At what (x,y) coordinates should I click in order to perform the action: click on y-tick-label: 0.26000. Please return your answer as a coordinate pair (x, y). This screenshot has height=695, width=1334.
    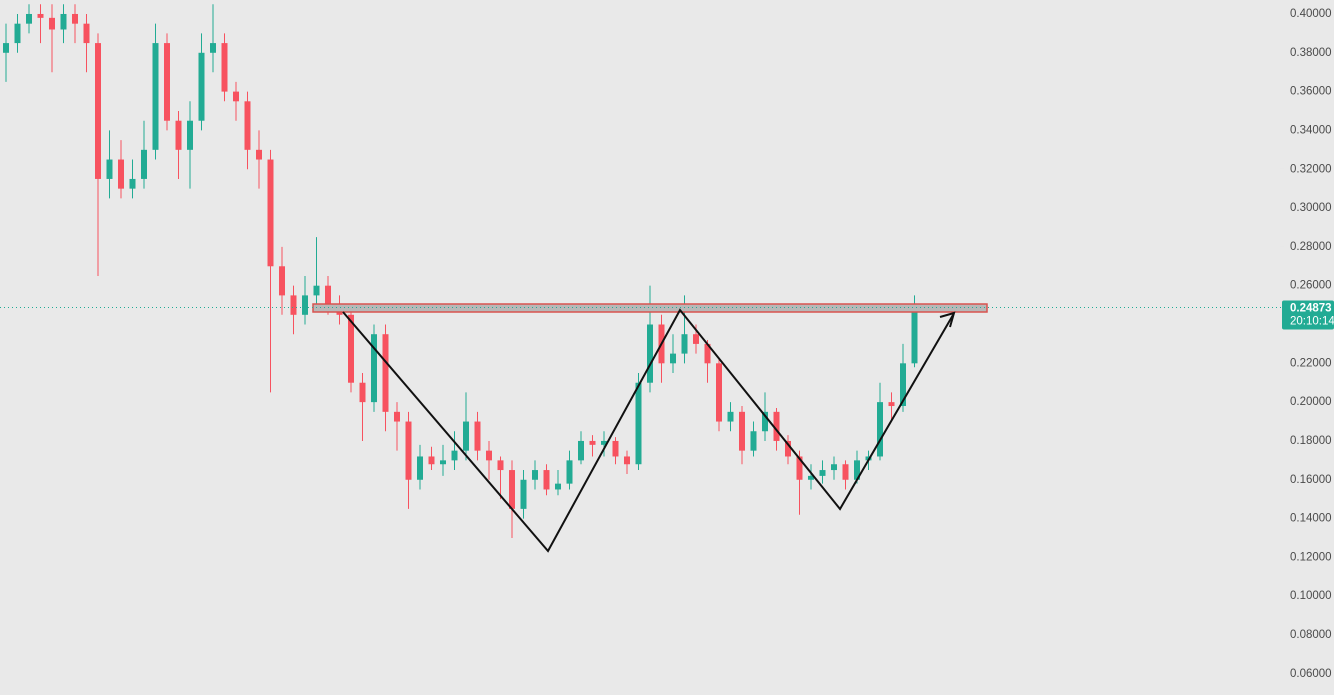
    Looking at the image, I should click on (1311, 286).